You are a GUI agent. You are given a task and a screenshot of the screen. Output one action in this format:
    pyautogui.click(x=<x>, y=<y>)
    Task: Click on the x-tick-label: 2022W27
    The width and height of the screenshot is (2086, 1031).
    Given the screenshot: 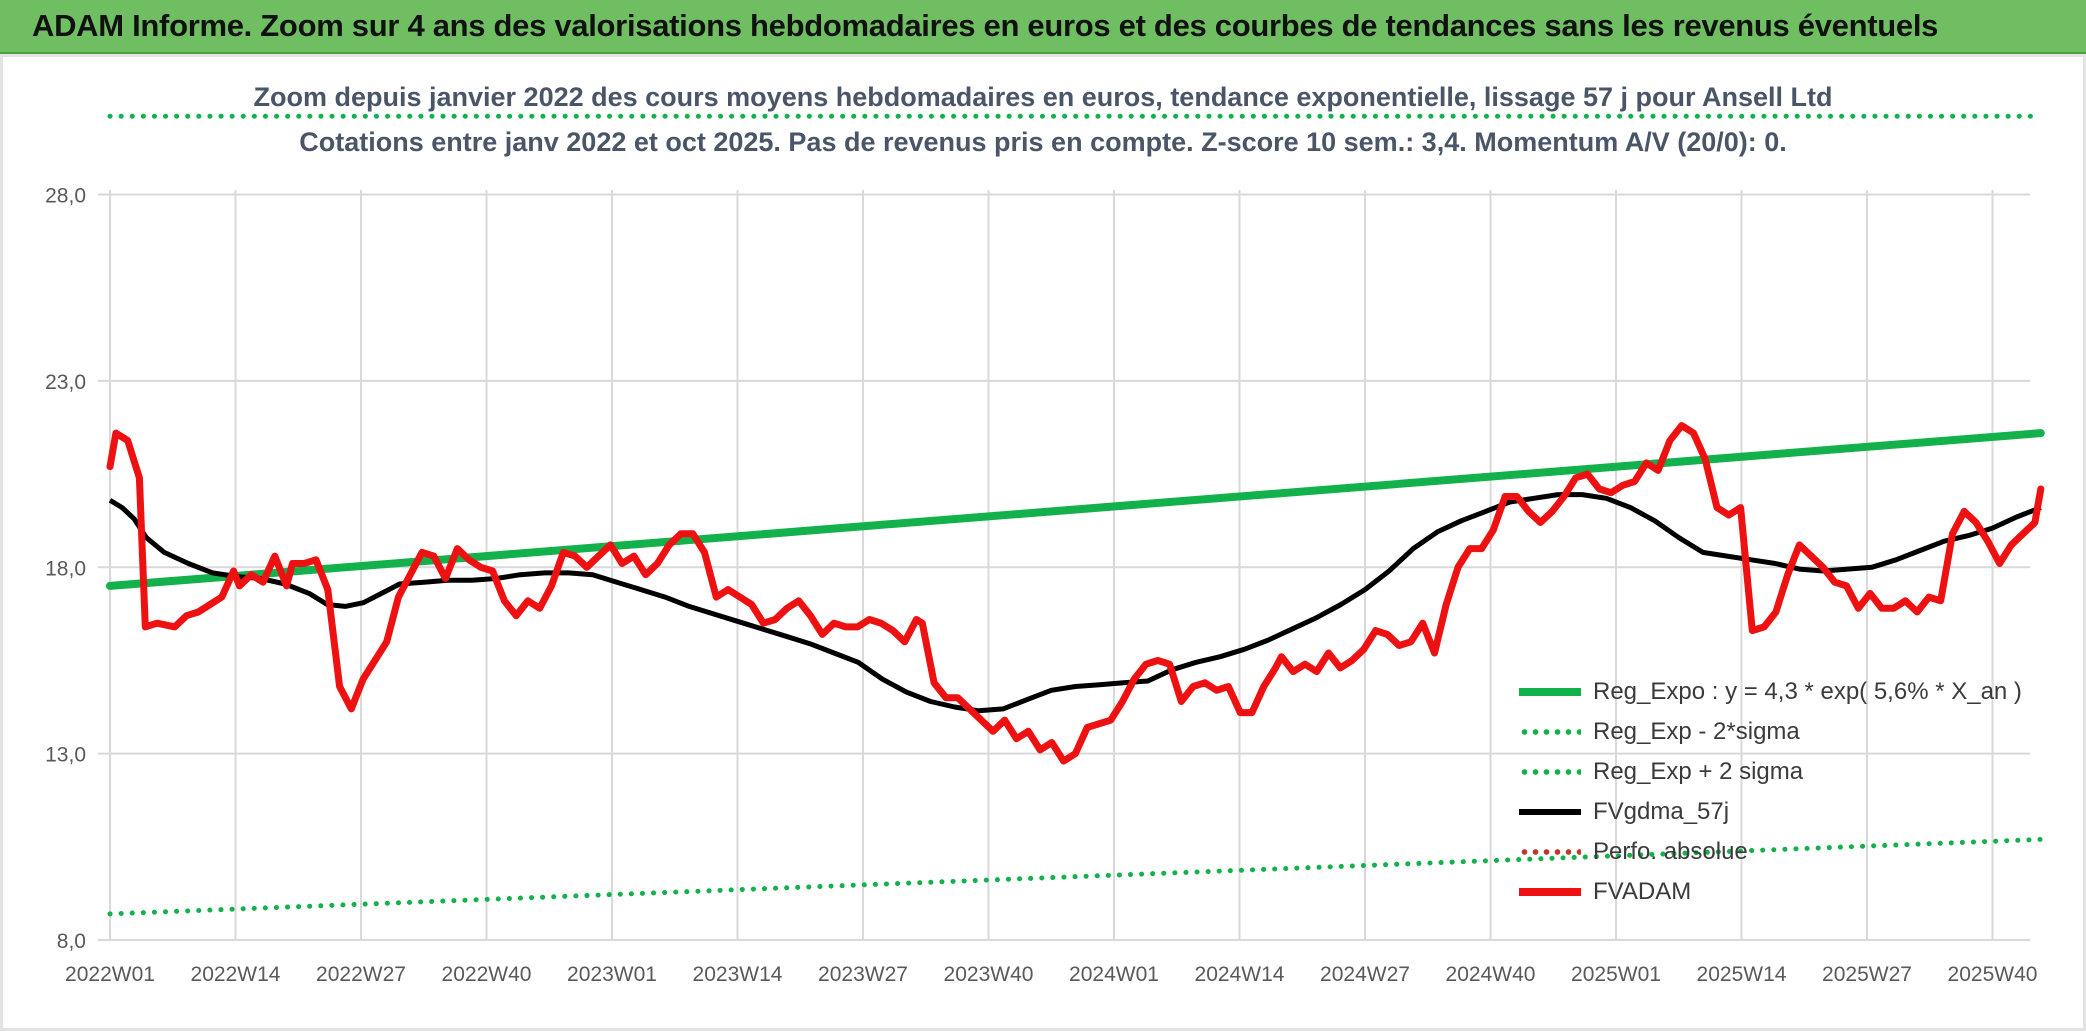 What is the action you would take?
    pyautogui.click(x=361, y=974)
    